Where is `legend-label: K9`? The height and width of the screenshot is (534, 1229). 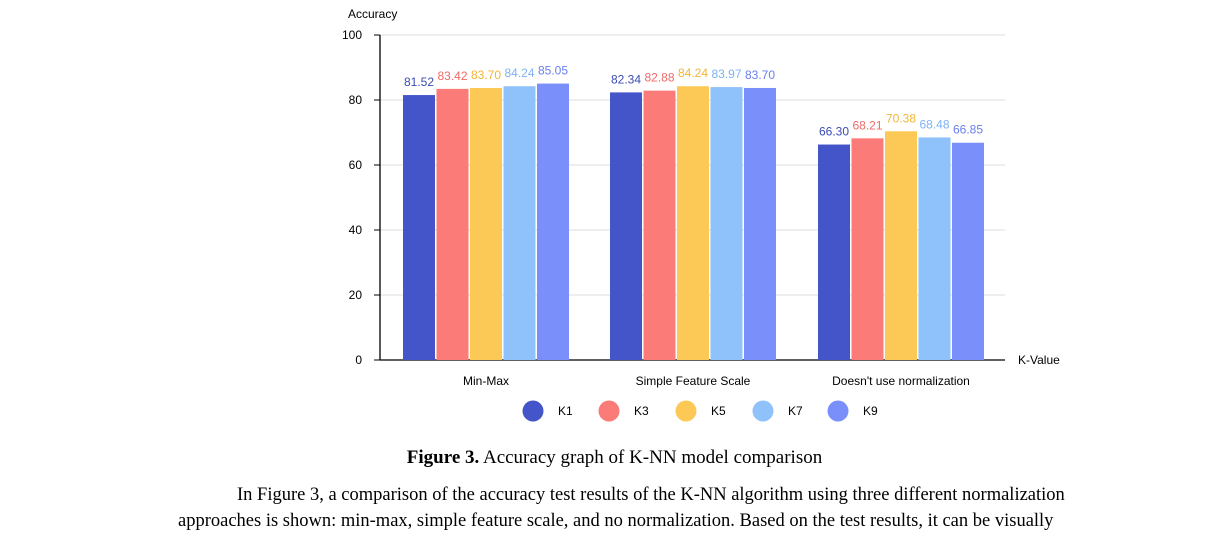
legend-label: K9 is located at coordinates (870, 411).